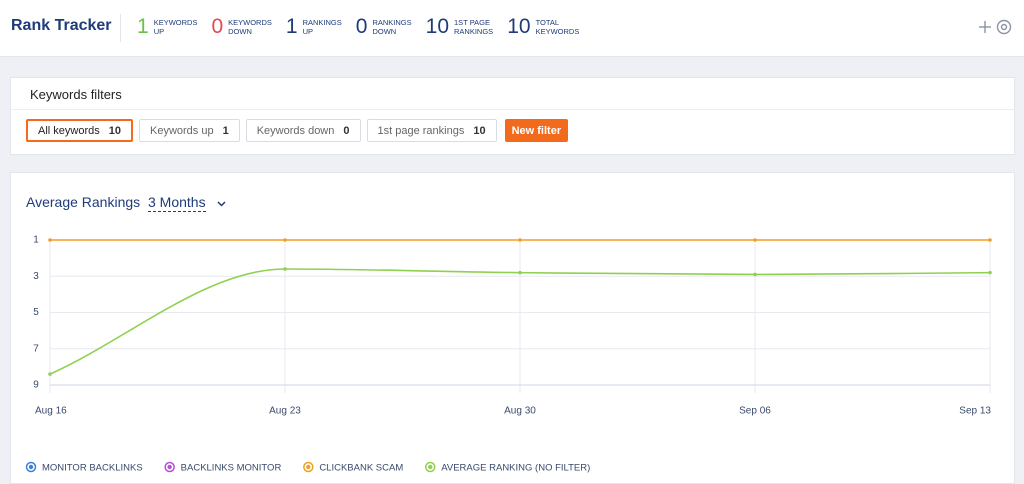 The width and height of the screenshot is (1024, 484). What do you see at coordinates (61, 25) in the screenshot?
I see `app-title: Rank Tracker` at bounding box center [61, 25].